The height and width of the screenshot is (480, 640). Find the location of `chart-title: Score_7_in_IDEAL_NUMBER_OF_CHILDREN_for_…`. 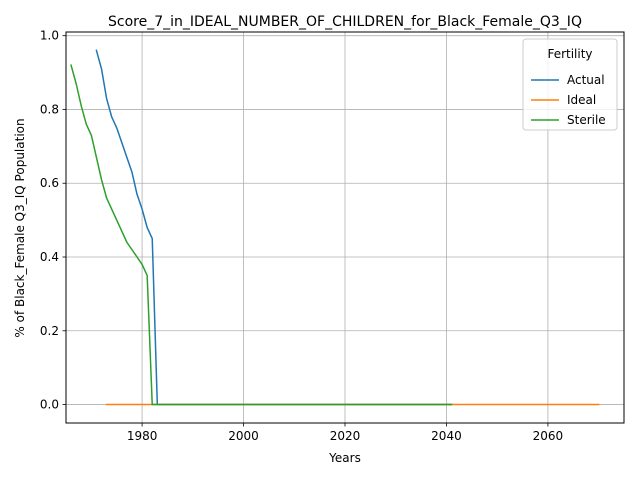

chart-title: Score_7_in_IDEAL_NUMBER_OF_CHILDREN_for_… is located at coordinates (345, 22).